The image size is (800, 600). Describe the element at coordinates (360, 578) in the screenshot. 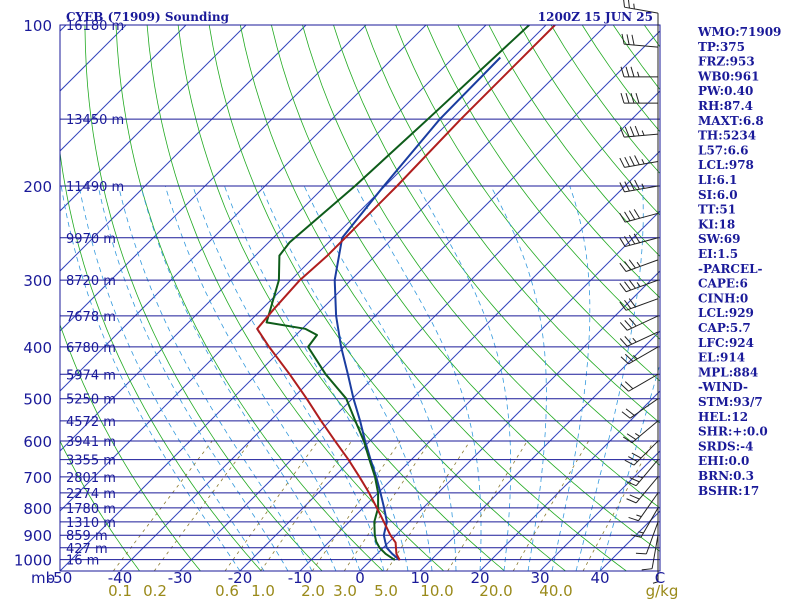

I see `temperature-tick-label: 0` at that location.